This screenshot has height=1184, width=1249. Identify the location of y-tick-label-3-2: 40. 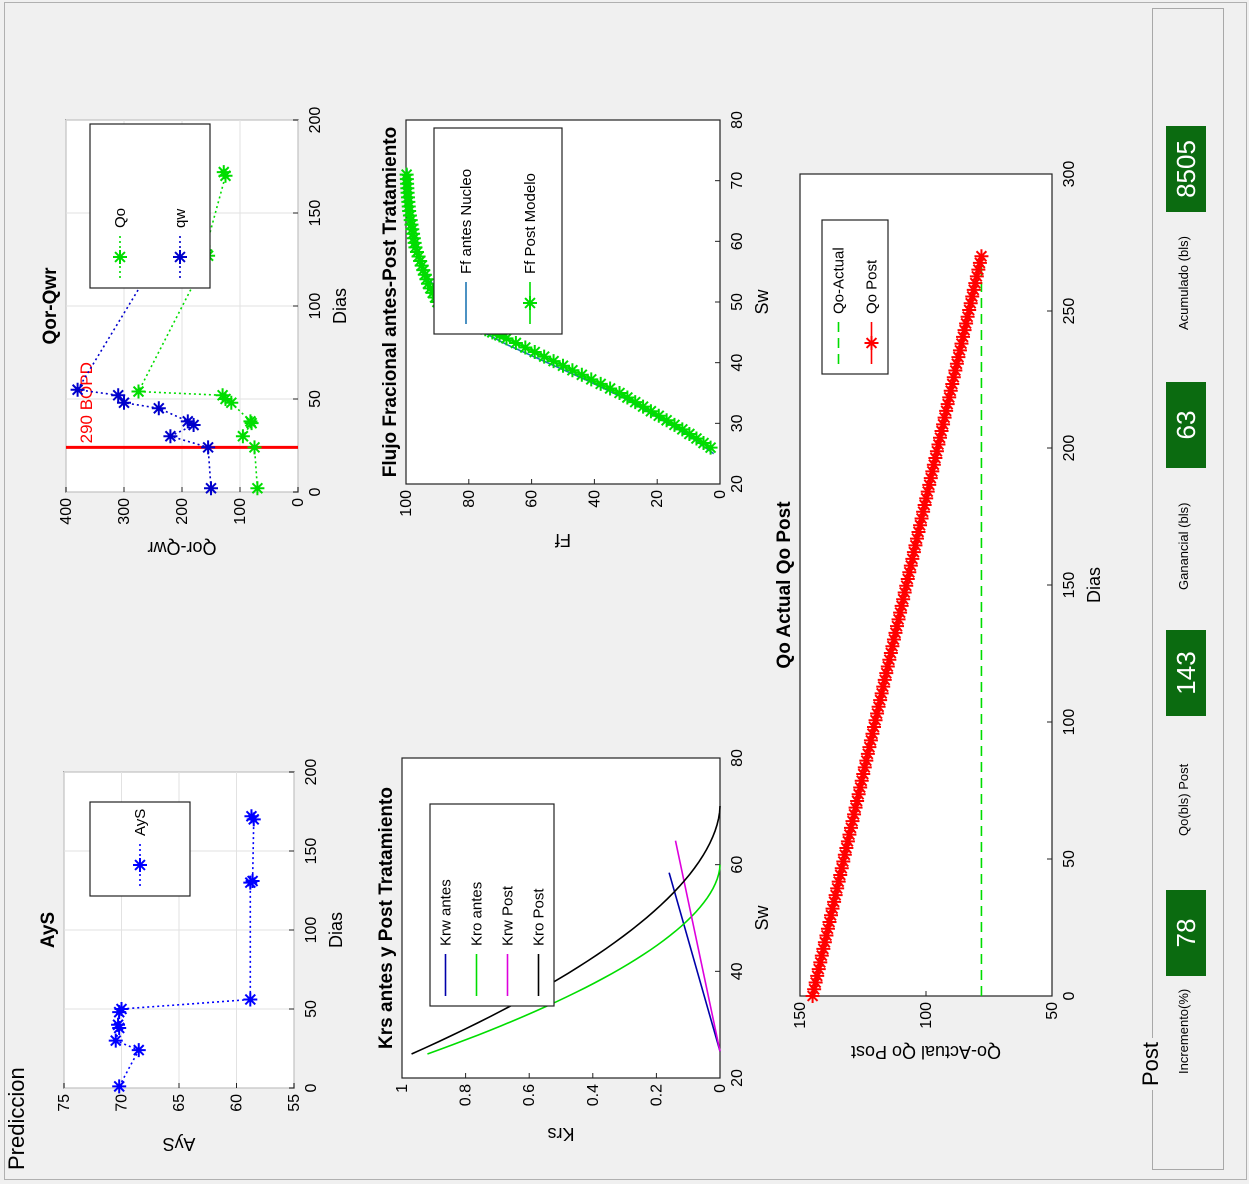
(594, 499).